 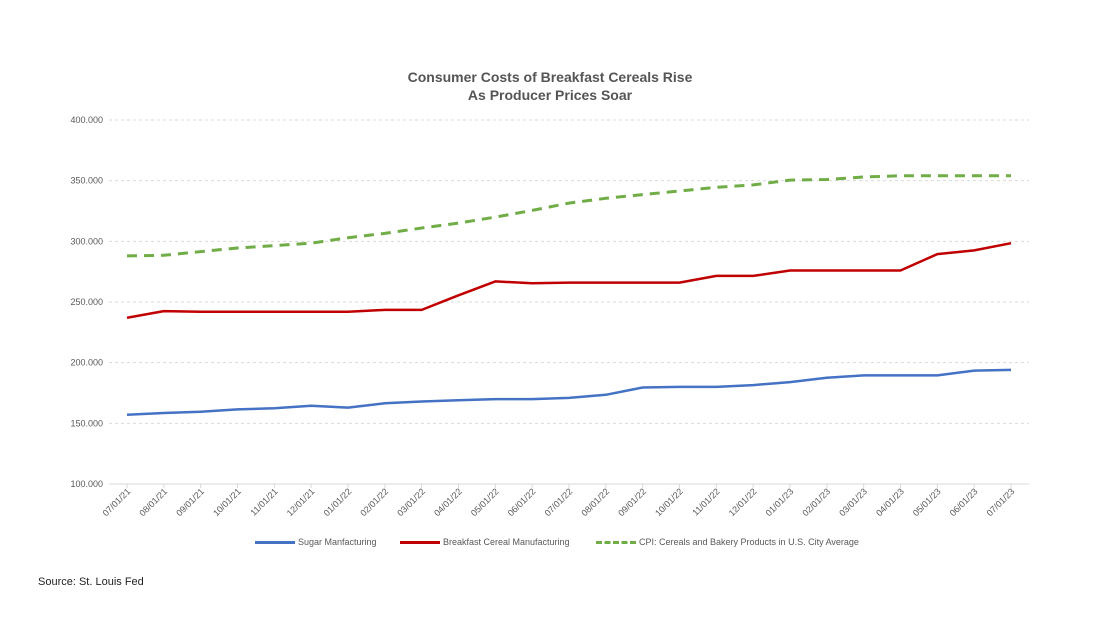 I want to click on x-tick-label: 07/01/23, so click(x=1001, y=502).